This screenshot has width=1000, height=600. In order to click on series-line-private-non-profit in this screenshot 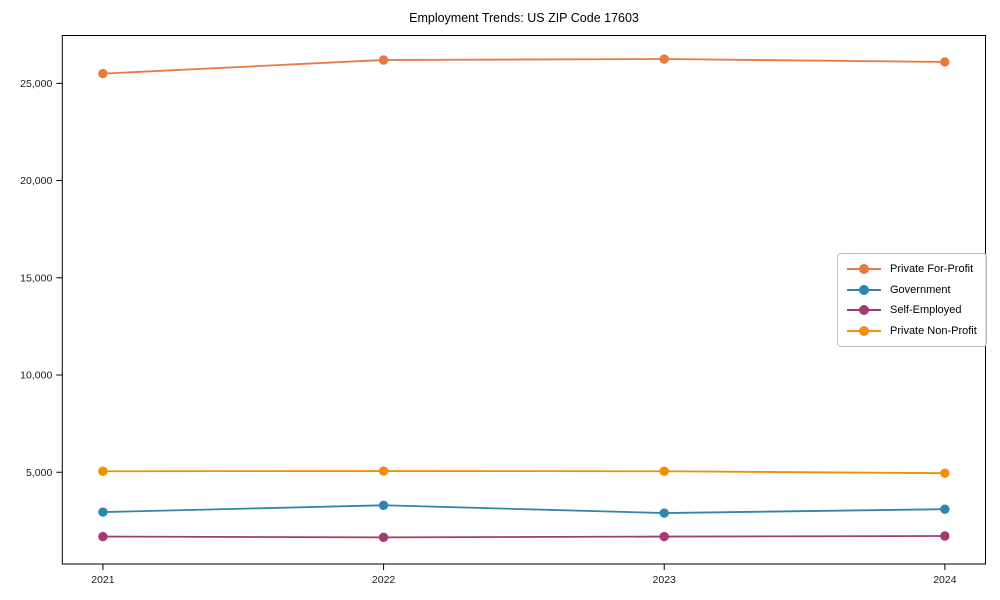, I will do `click(523, 472)`.